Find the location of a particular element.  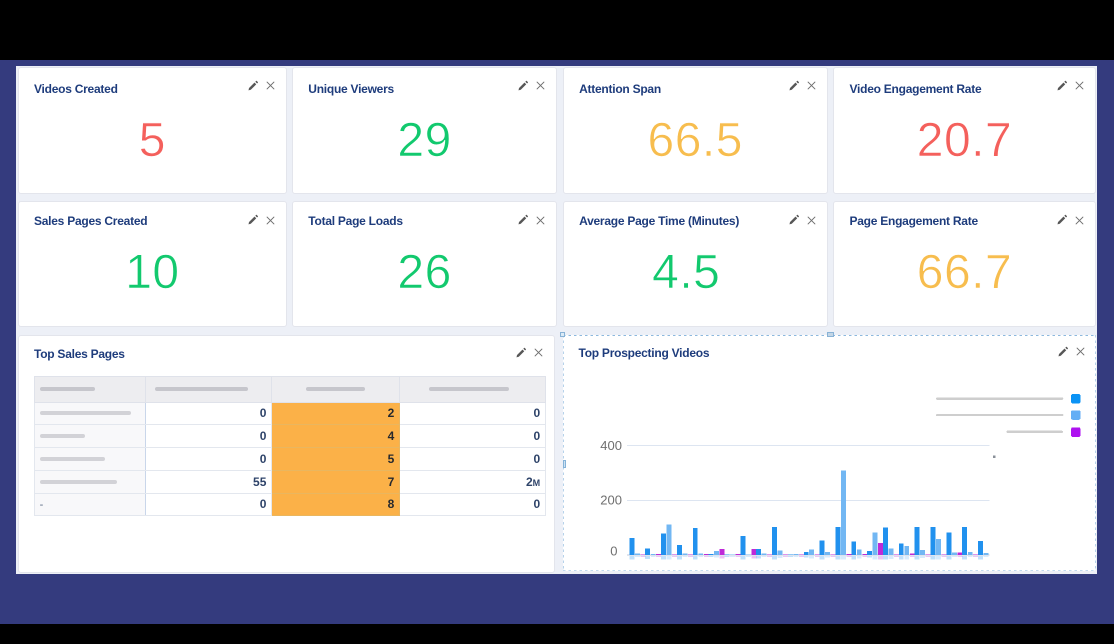

svg-text: 0 is located at coordinates (613, 550).